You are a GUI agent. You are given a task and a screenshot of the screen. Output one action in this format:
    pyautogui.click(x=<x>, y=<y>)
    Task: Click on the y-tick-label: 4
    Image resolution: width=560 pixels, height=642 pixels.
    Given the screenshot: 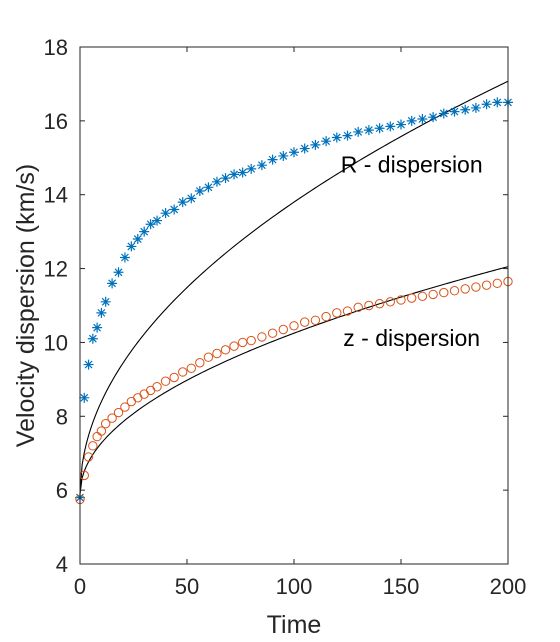 What is the action you would take?
    pyautogui.click(x=62, y=564)
    